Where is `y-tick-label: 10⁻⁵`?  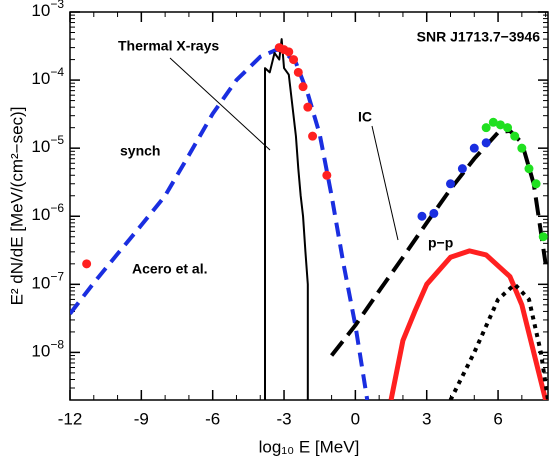 y-tick-label: 10⁻⁵ is located at coordinates (47, 144).